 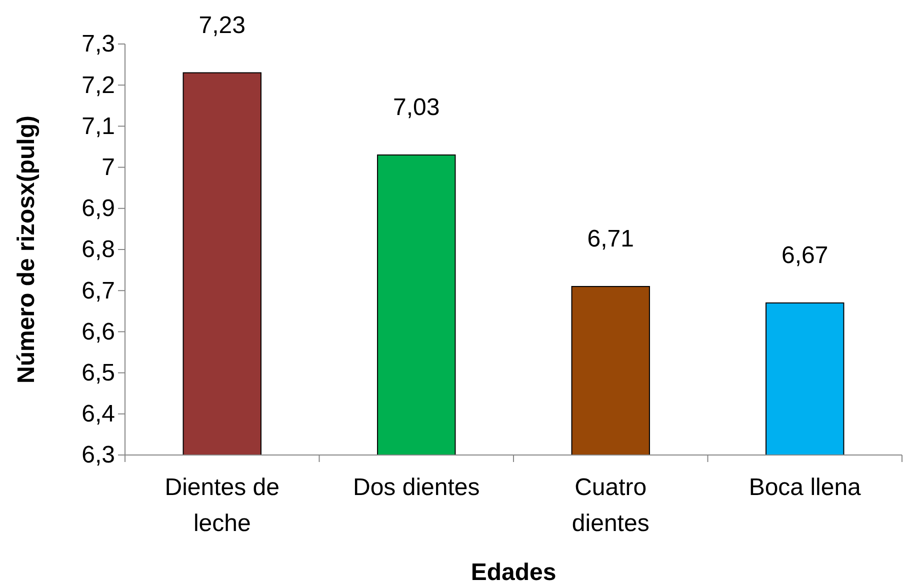 I want to click on y-tick-label: 6,4, so click(x=98, y=414).